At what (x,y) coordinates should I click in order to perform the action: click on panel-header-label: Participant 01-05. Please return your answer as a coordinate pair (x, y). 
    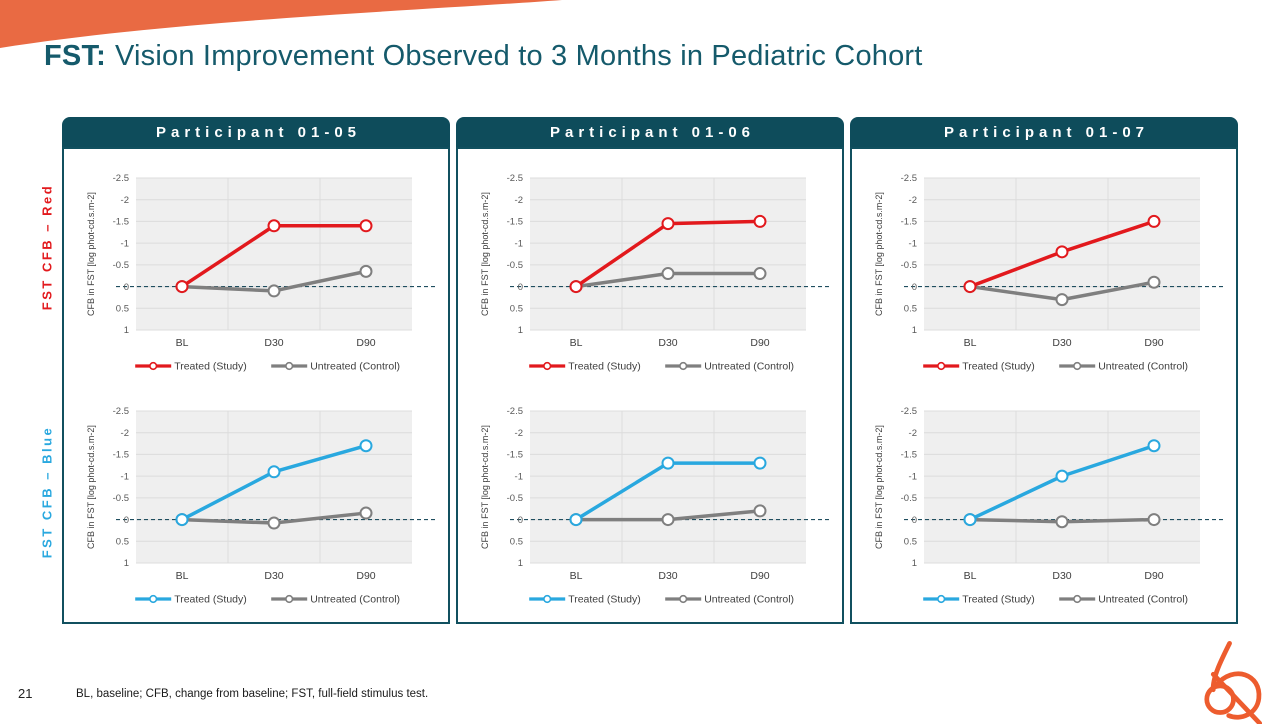
    Looking at the image, I should click on (258, 132).